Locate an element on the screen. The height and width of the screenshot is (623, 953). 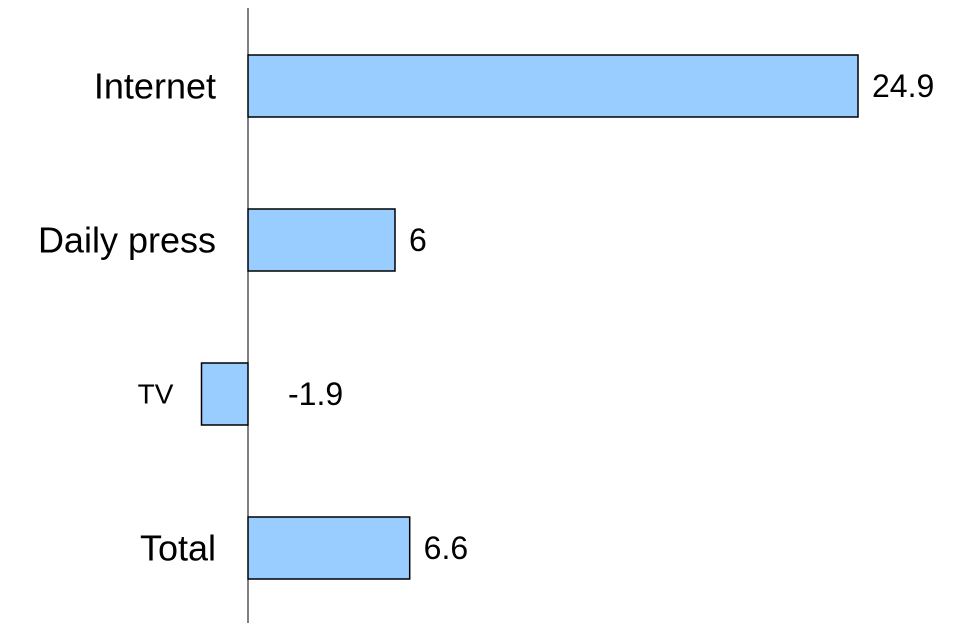
category-label: Daily press is located at coordinates (127, 240).